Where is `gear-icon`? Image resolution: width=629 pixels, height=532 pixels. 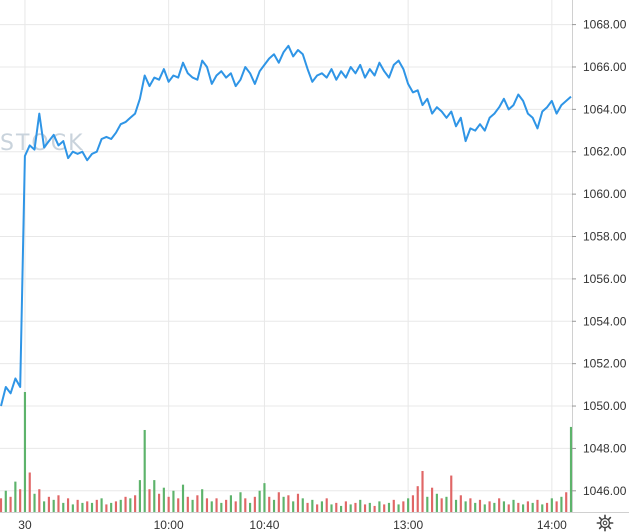 gear-icon is located at coordinates (605, 523).